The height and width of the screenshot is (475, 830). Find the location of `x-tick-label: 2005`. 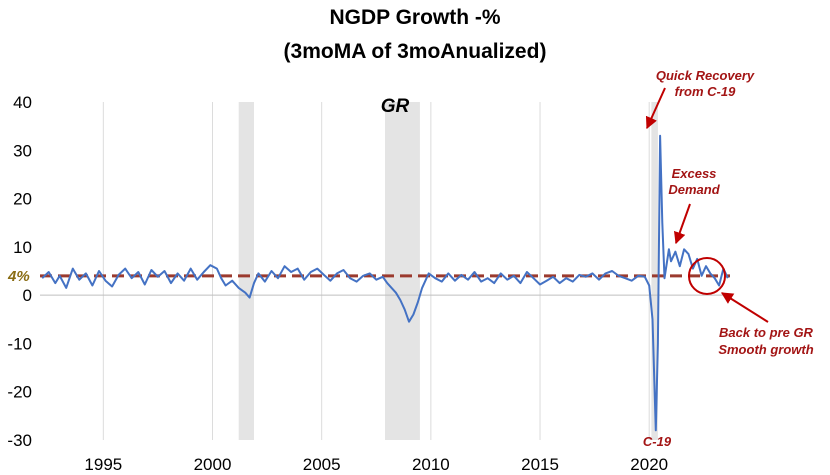

x-tick-label: 2005 is located at coordinates (322, 464).